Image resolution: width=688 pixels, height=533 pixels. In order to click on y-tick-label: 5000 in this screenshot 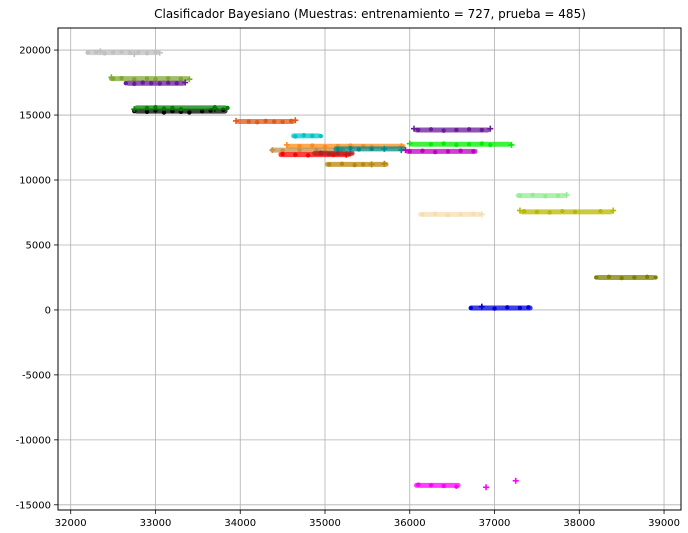, I will do `click(38, 245)`.